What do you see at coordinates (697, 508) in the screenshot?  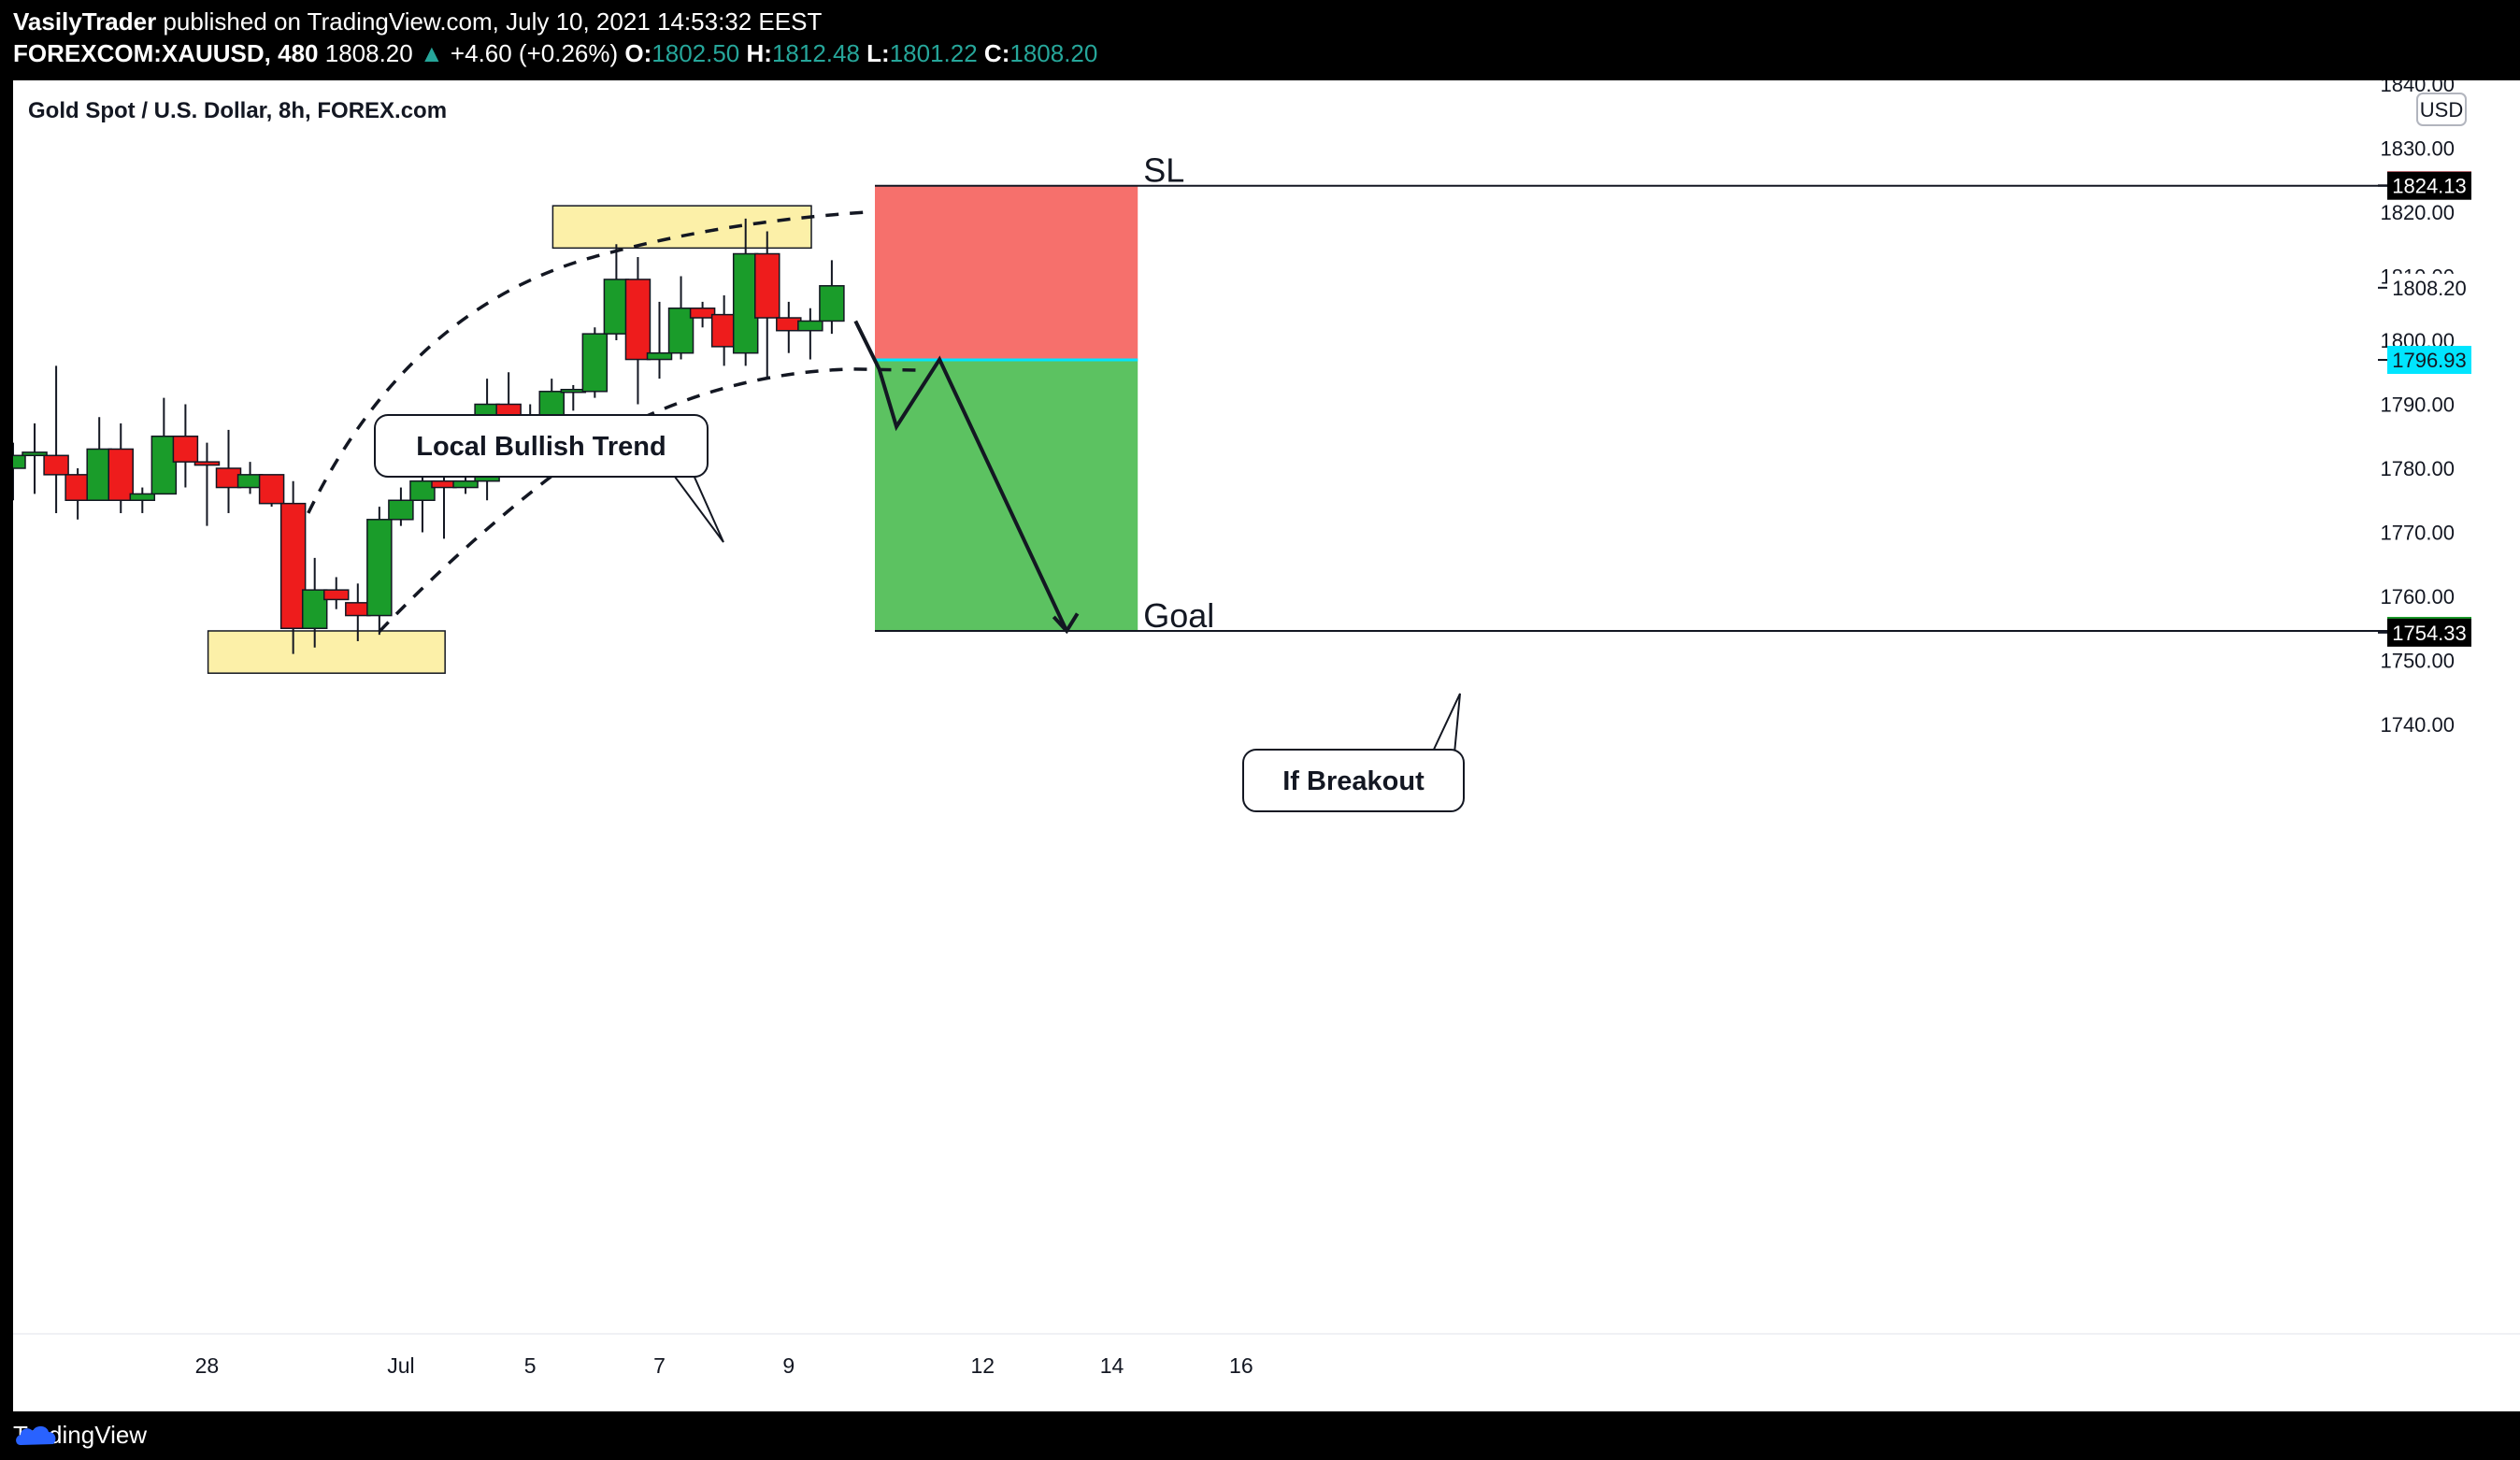 I see `local-trend-callout-pointer` at bounding box center [697, 508].